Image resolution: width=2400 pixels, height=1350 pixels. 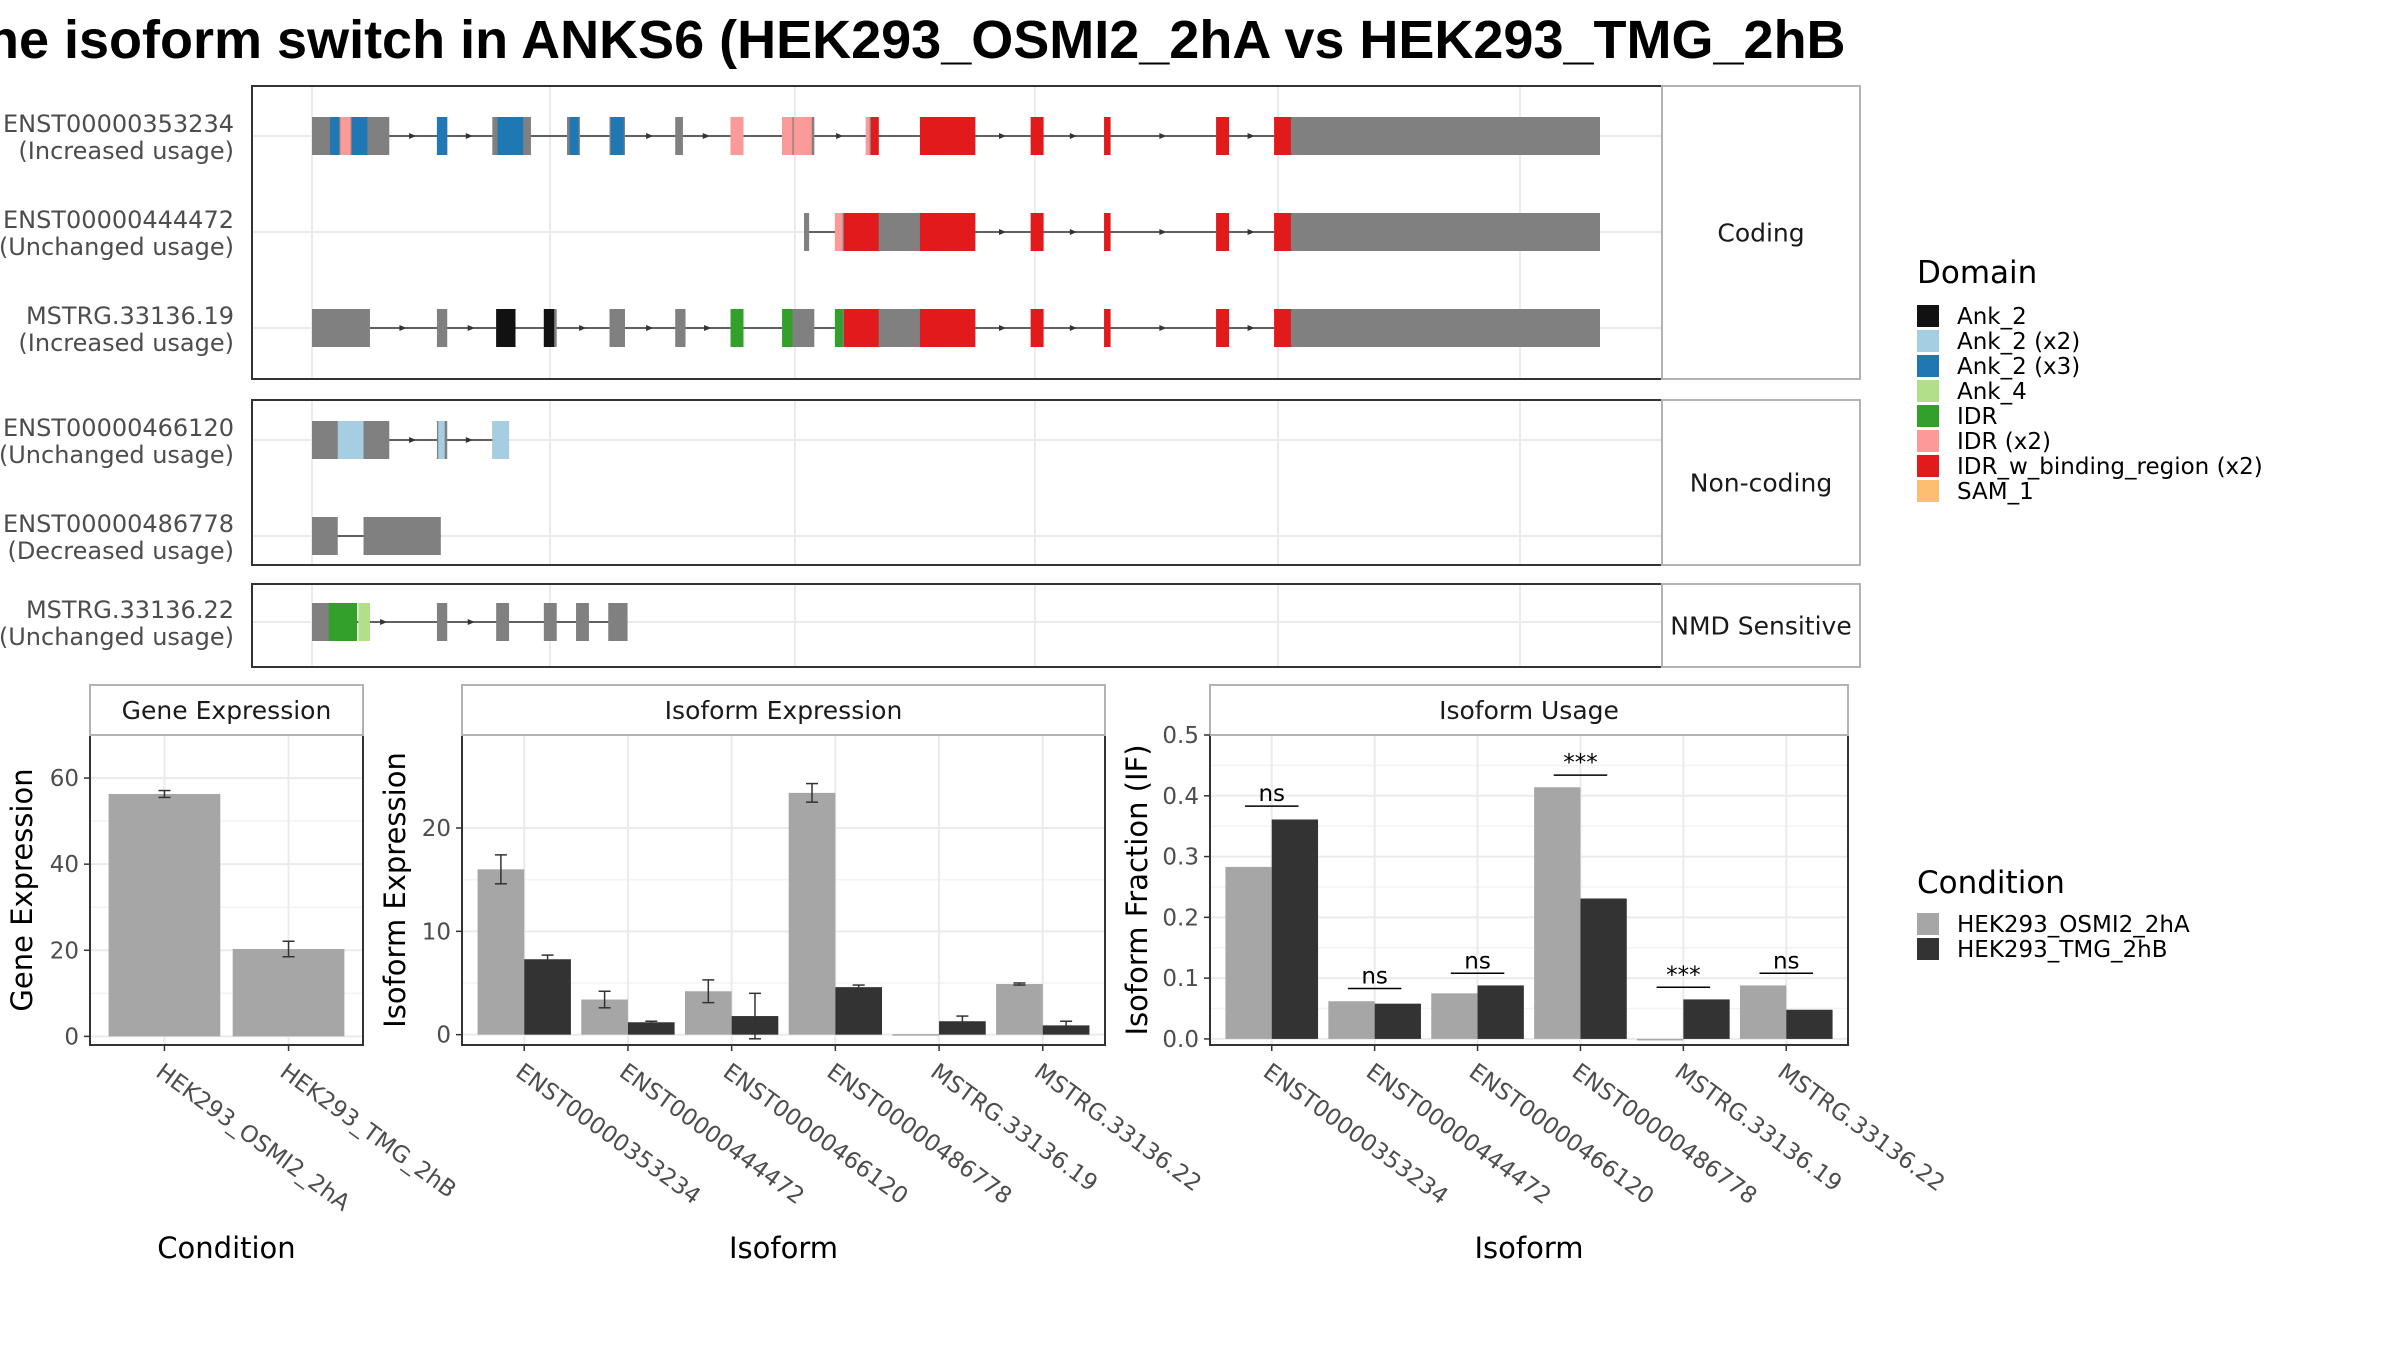 I want to click on x-tick-label: MSTRG.33136.22, so click(x=1117, y=1128).